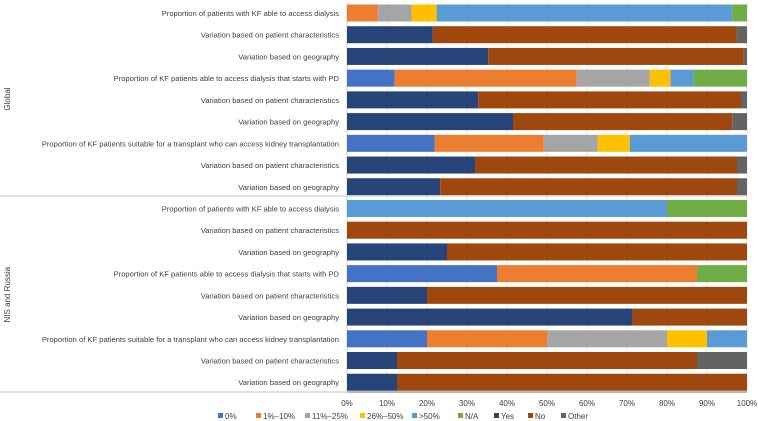 The height and width of the screenshot is (421, 758). I want to click on x-tick-label: 40%, so click(507, 403).